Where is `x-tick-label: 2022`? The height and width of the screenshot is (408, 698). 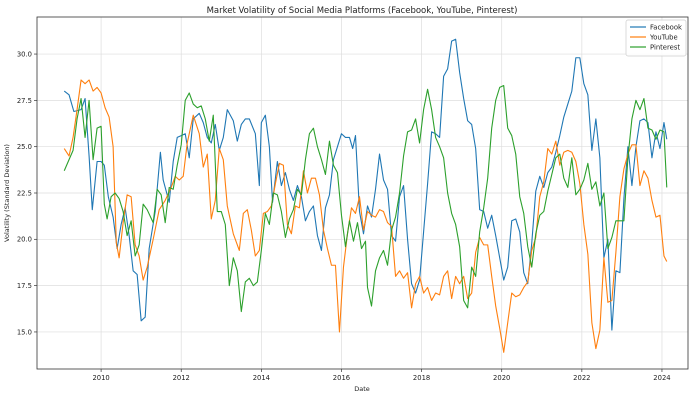 x-tick-label: 2022 is located at coordinates (581, 378).